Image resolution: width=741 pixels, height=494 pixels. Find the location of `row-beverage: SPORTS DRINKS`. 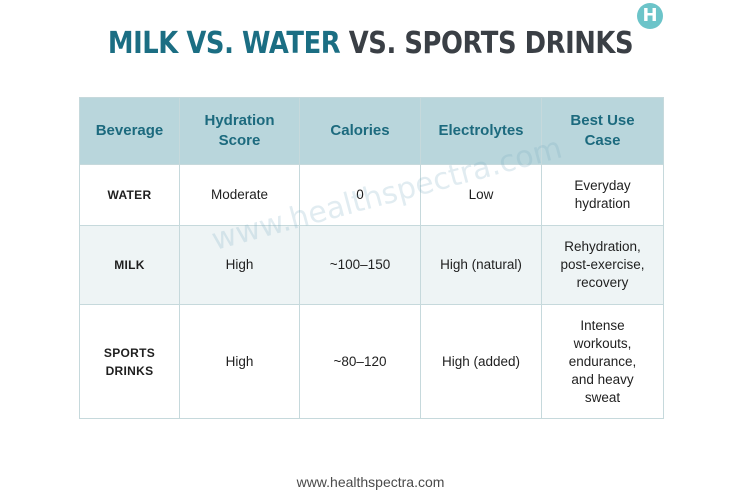

row-beverage: SPORTS DRINKS is located at coordinates (129, 361).